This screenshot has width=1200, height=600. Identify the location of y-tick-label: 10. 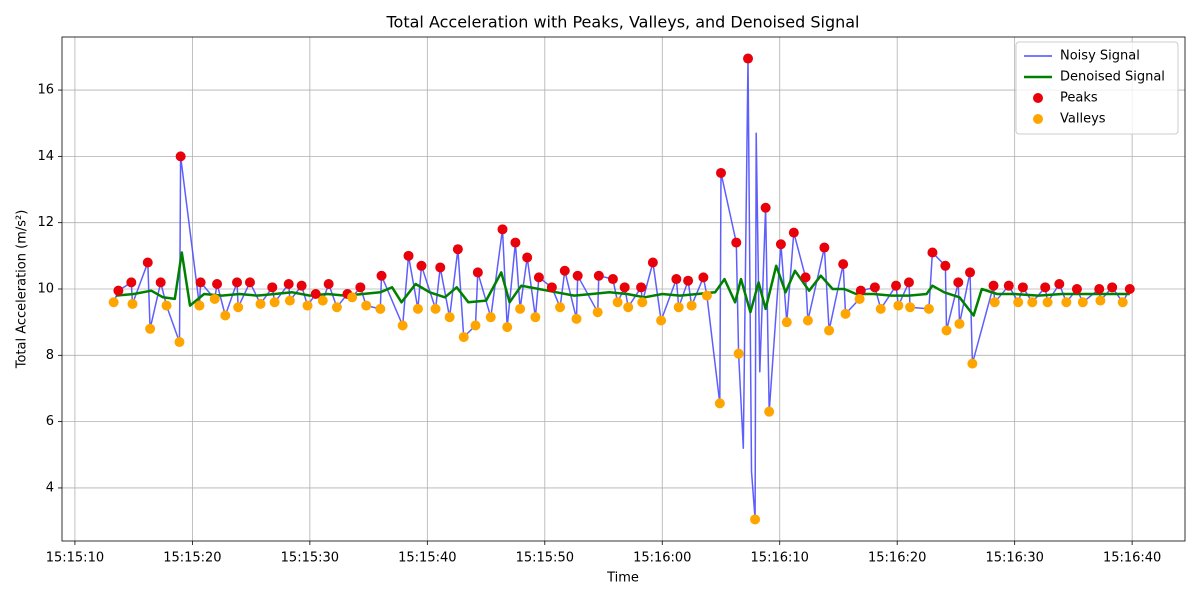
(45, 289).